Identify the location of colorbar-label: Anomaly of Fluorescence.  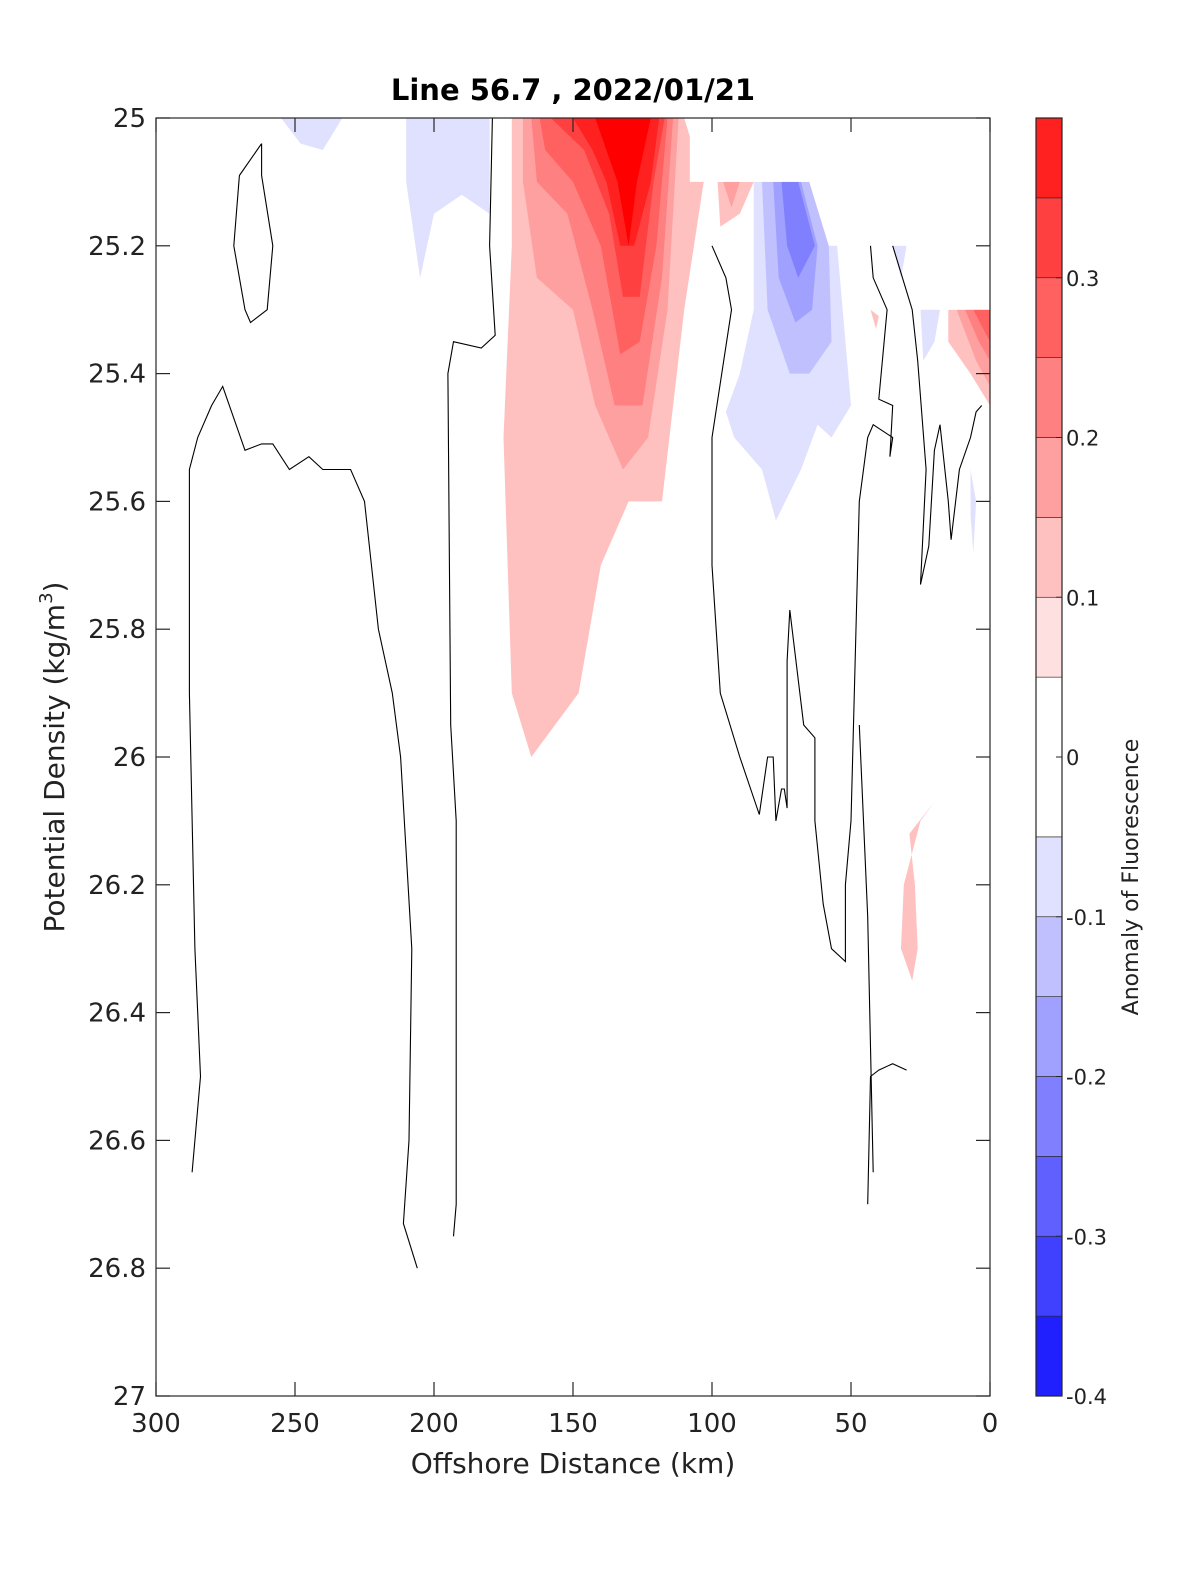
(1131, 877).